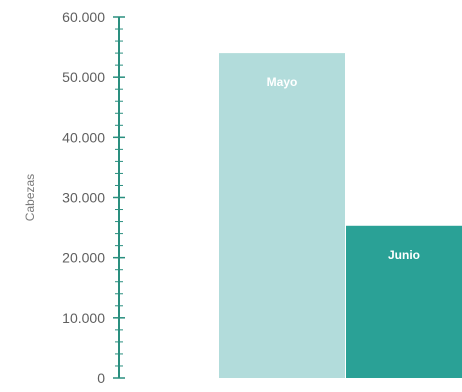 Image resolution: width=462 pixels, height=392 pixels. What do you see at coordinates (282, 82) in the screenshot?
I see `bar-label-mayo: Mayo` at bounding box center [282, 82].